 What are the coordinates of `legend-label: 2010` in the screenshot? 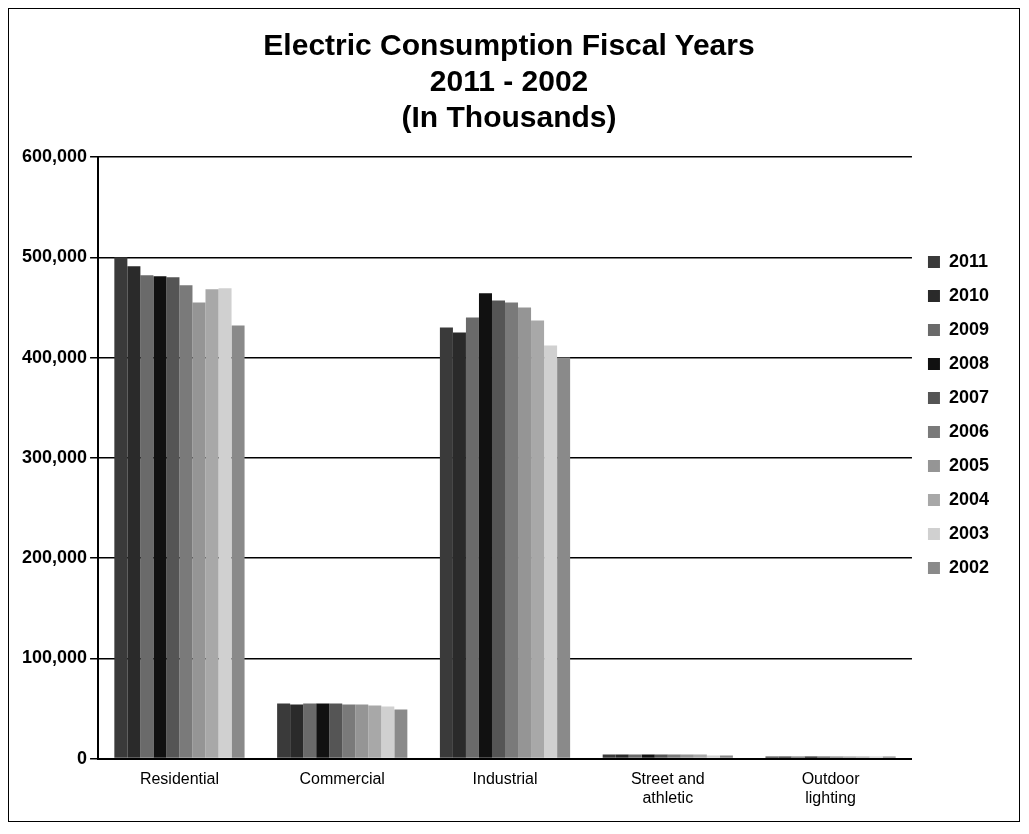 It's located at (968, 294).